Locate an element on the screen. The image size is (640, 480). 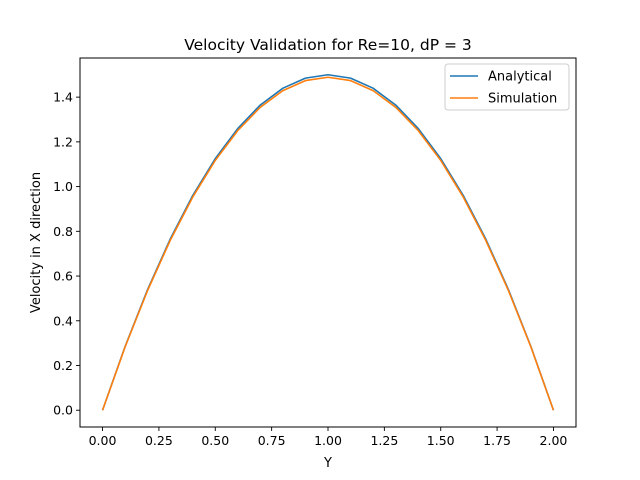
legend-label-analytical: Analytical is located at coordinates (520, 77).